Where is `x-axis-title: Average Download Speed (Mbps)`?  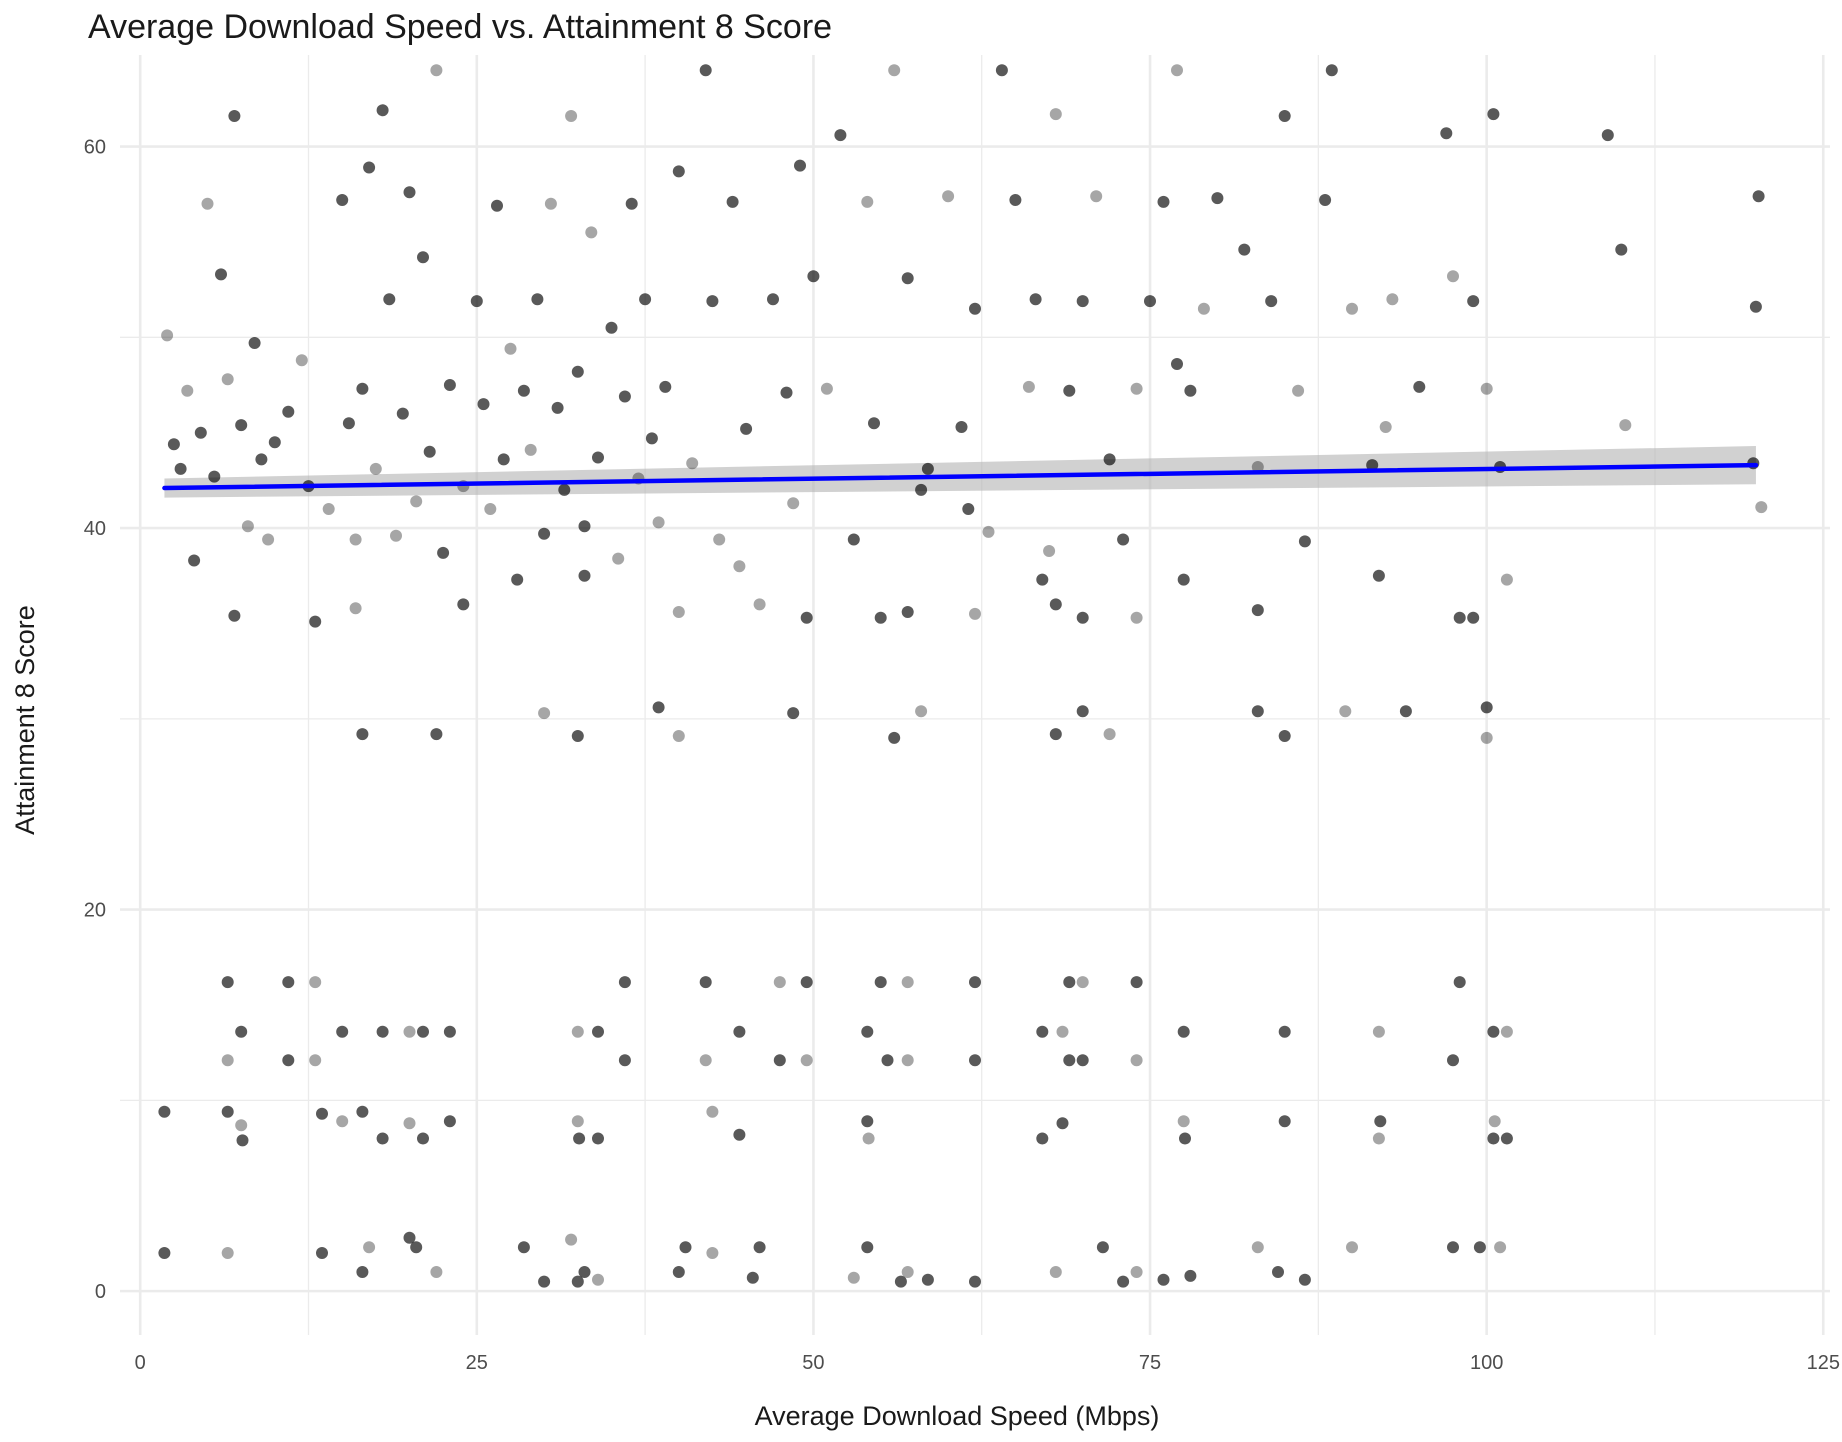
x-axis-title: Average Download Speed (Mbps) is located at coordinates (957, 1416).